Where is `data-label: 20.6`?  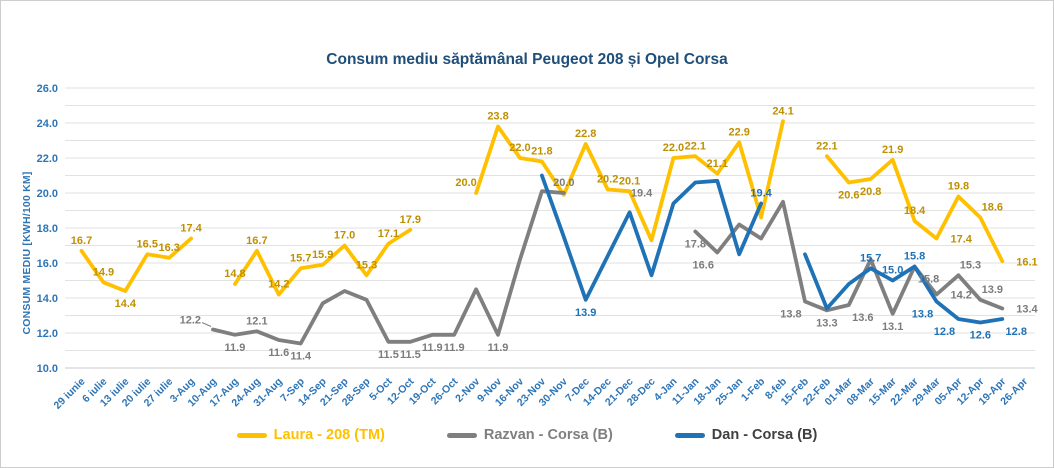 data-label: 20.6 is located at coordinates (848, 196).